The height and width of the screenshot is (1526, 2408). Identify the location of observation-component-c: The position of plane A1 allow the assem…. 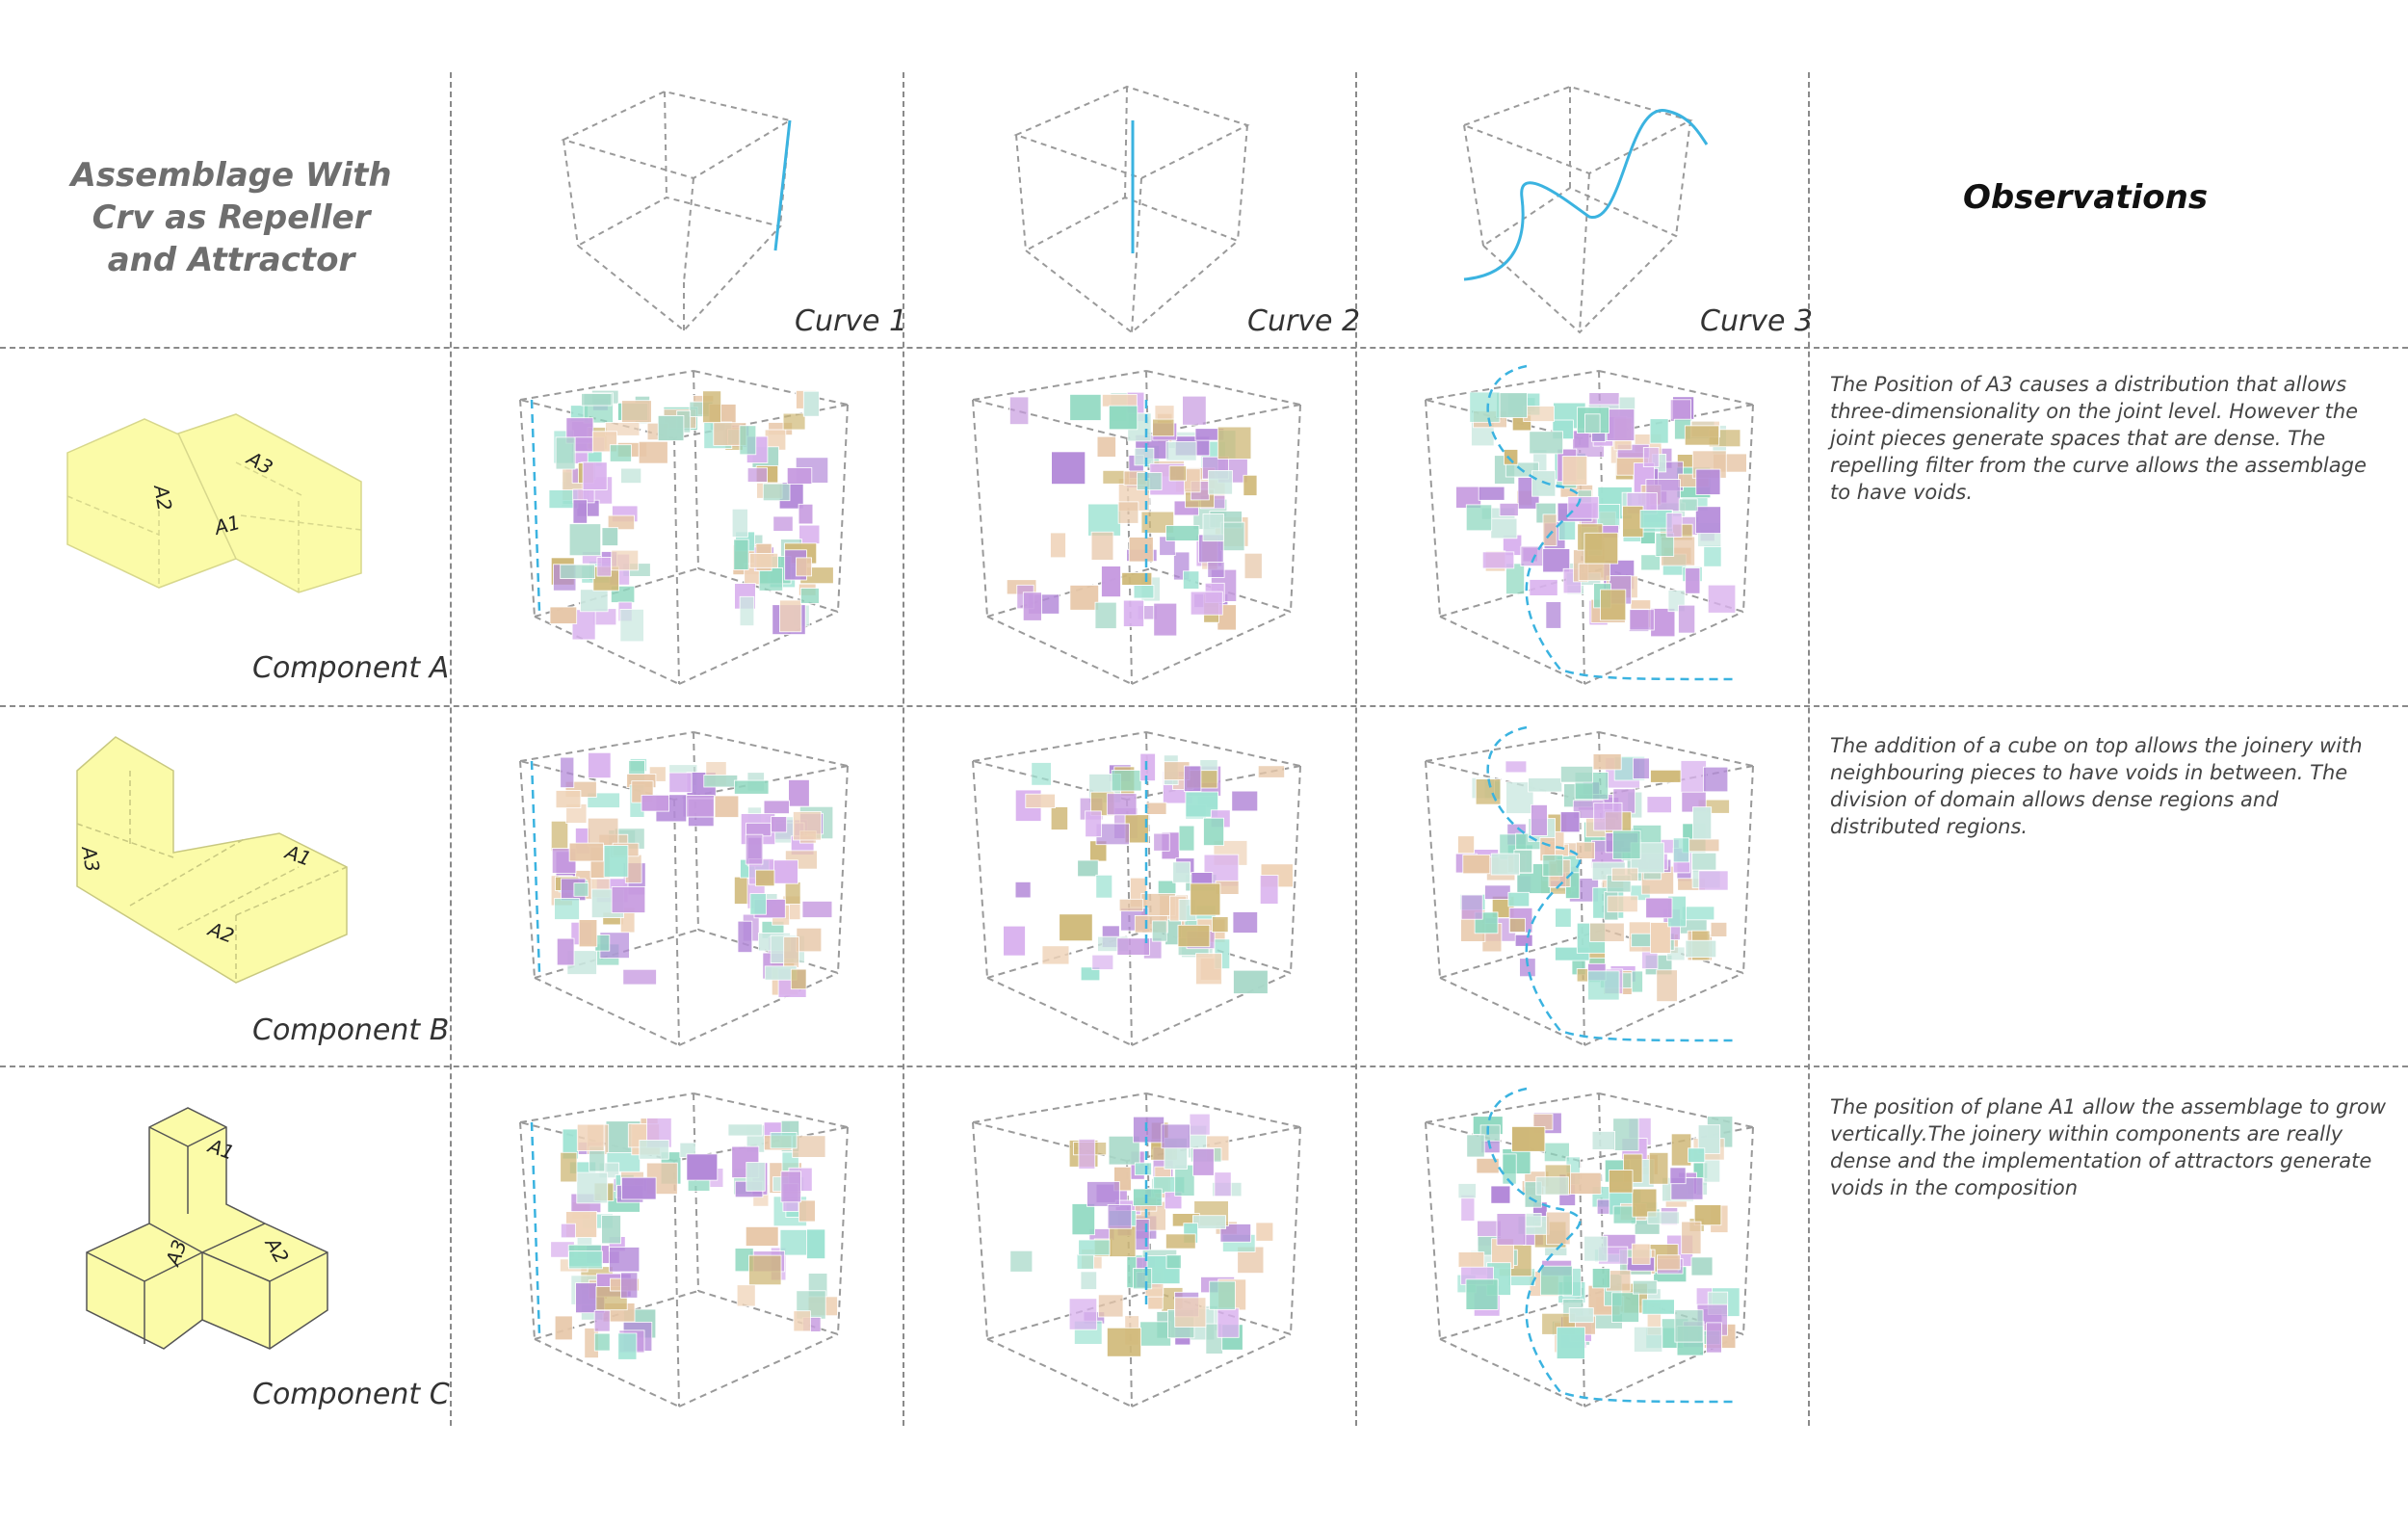
(2108, 1147).